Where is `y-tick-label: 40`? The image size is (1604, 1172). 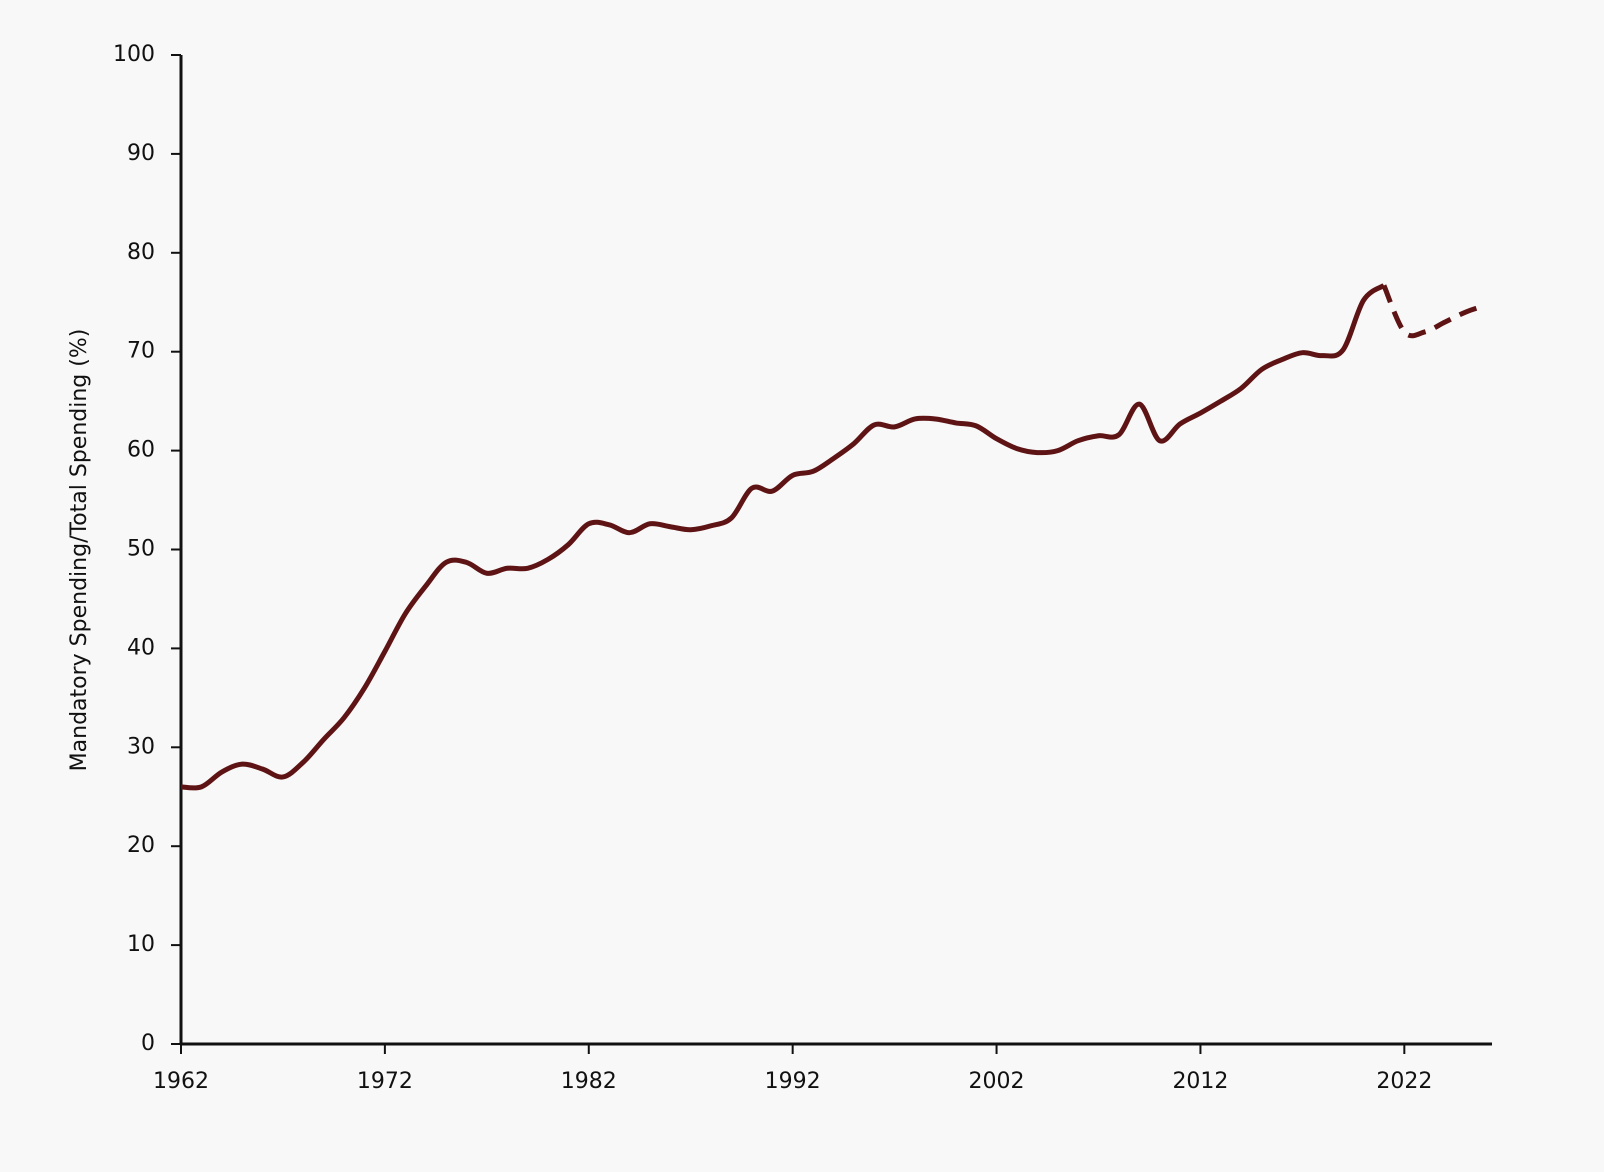 y-tick-label: 40 is located at coordinates (141, 647).